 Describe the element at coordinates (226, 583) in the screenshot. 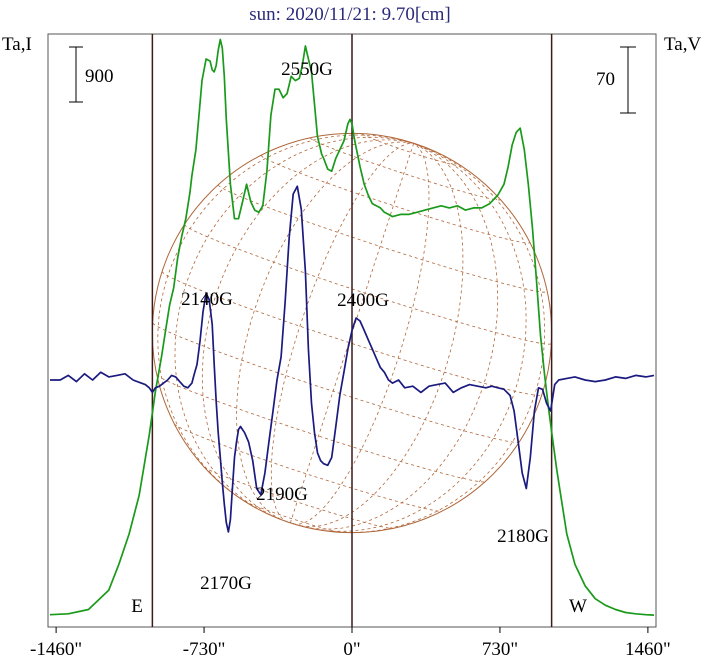

I see `annotation-label: 2170G` at that location.